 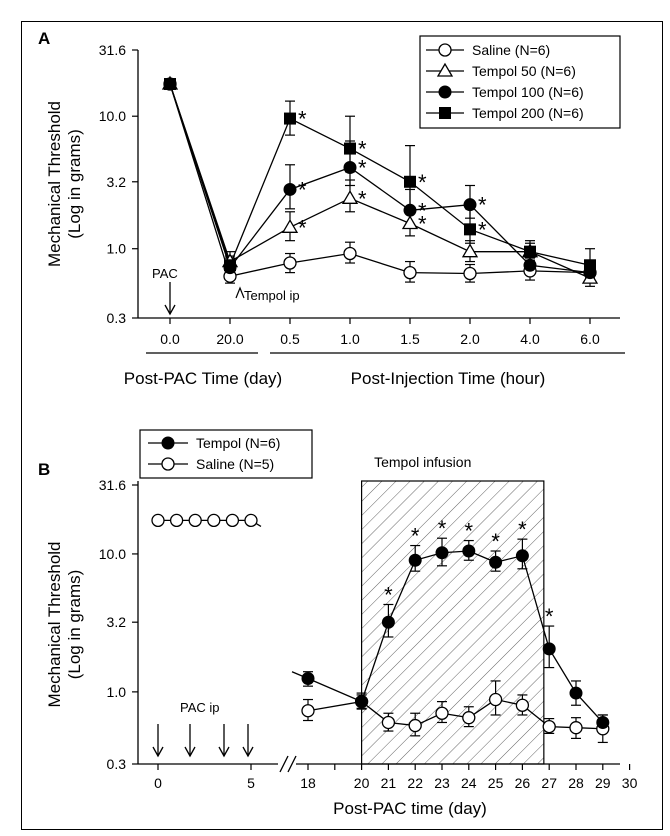 What do you see at coordinates (469, 783) in the screenshot?
I see `x-tick-label: 24` at bounding box center [469, 783].